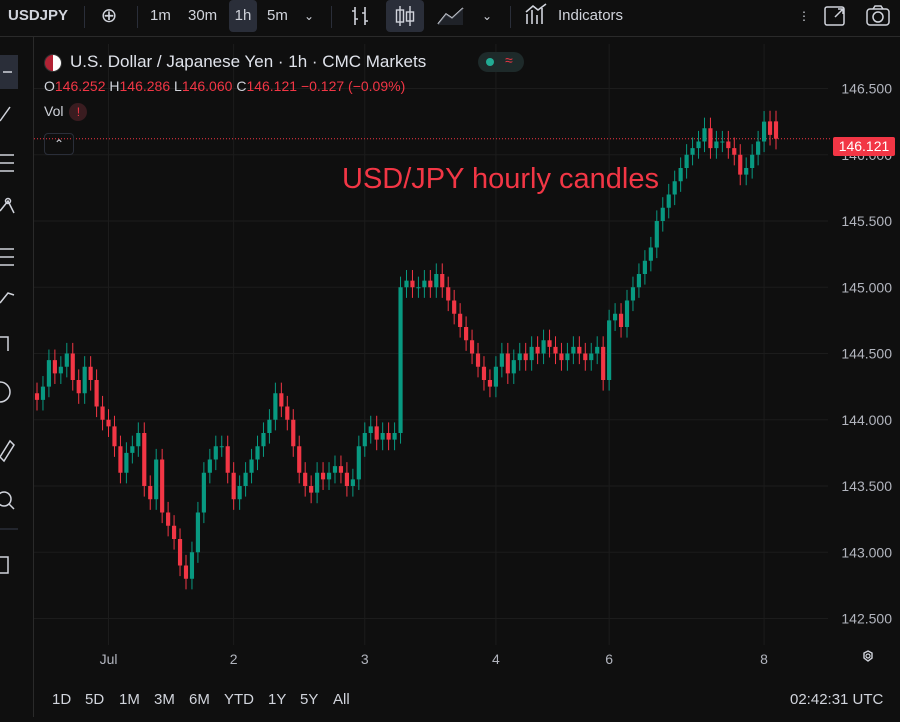 Image resolution: width=900 pixels, height=722 pixels. Describe the element at coordinates (137, 17) in the screenshot. I see `divider` at that location.